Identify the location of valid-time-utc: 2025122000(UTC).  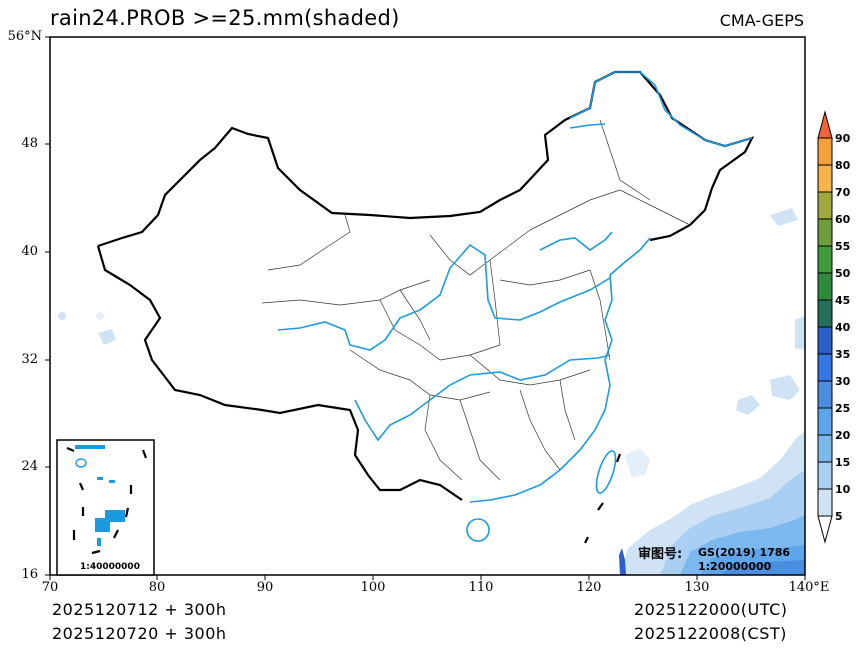
(711, 609).